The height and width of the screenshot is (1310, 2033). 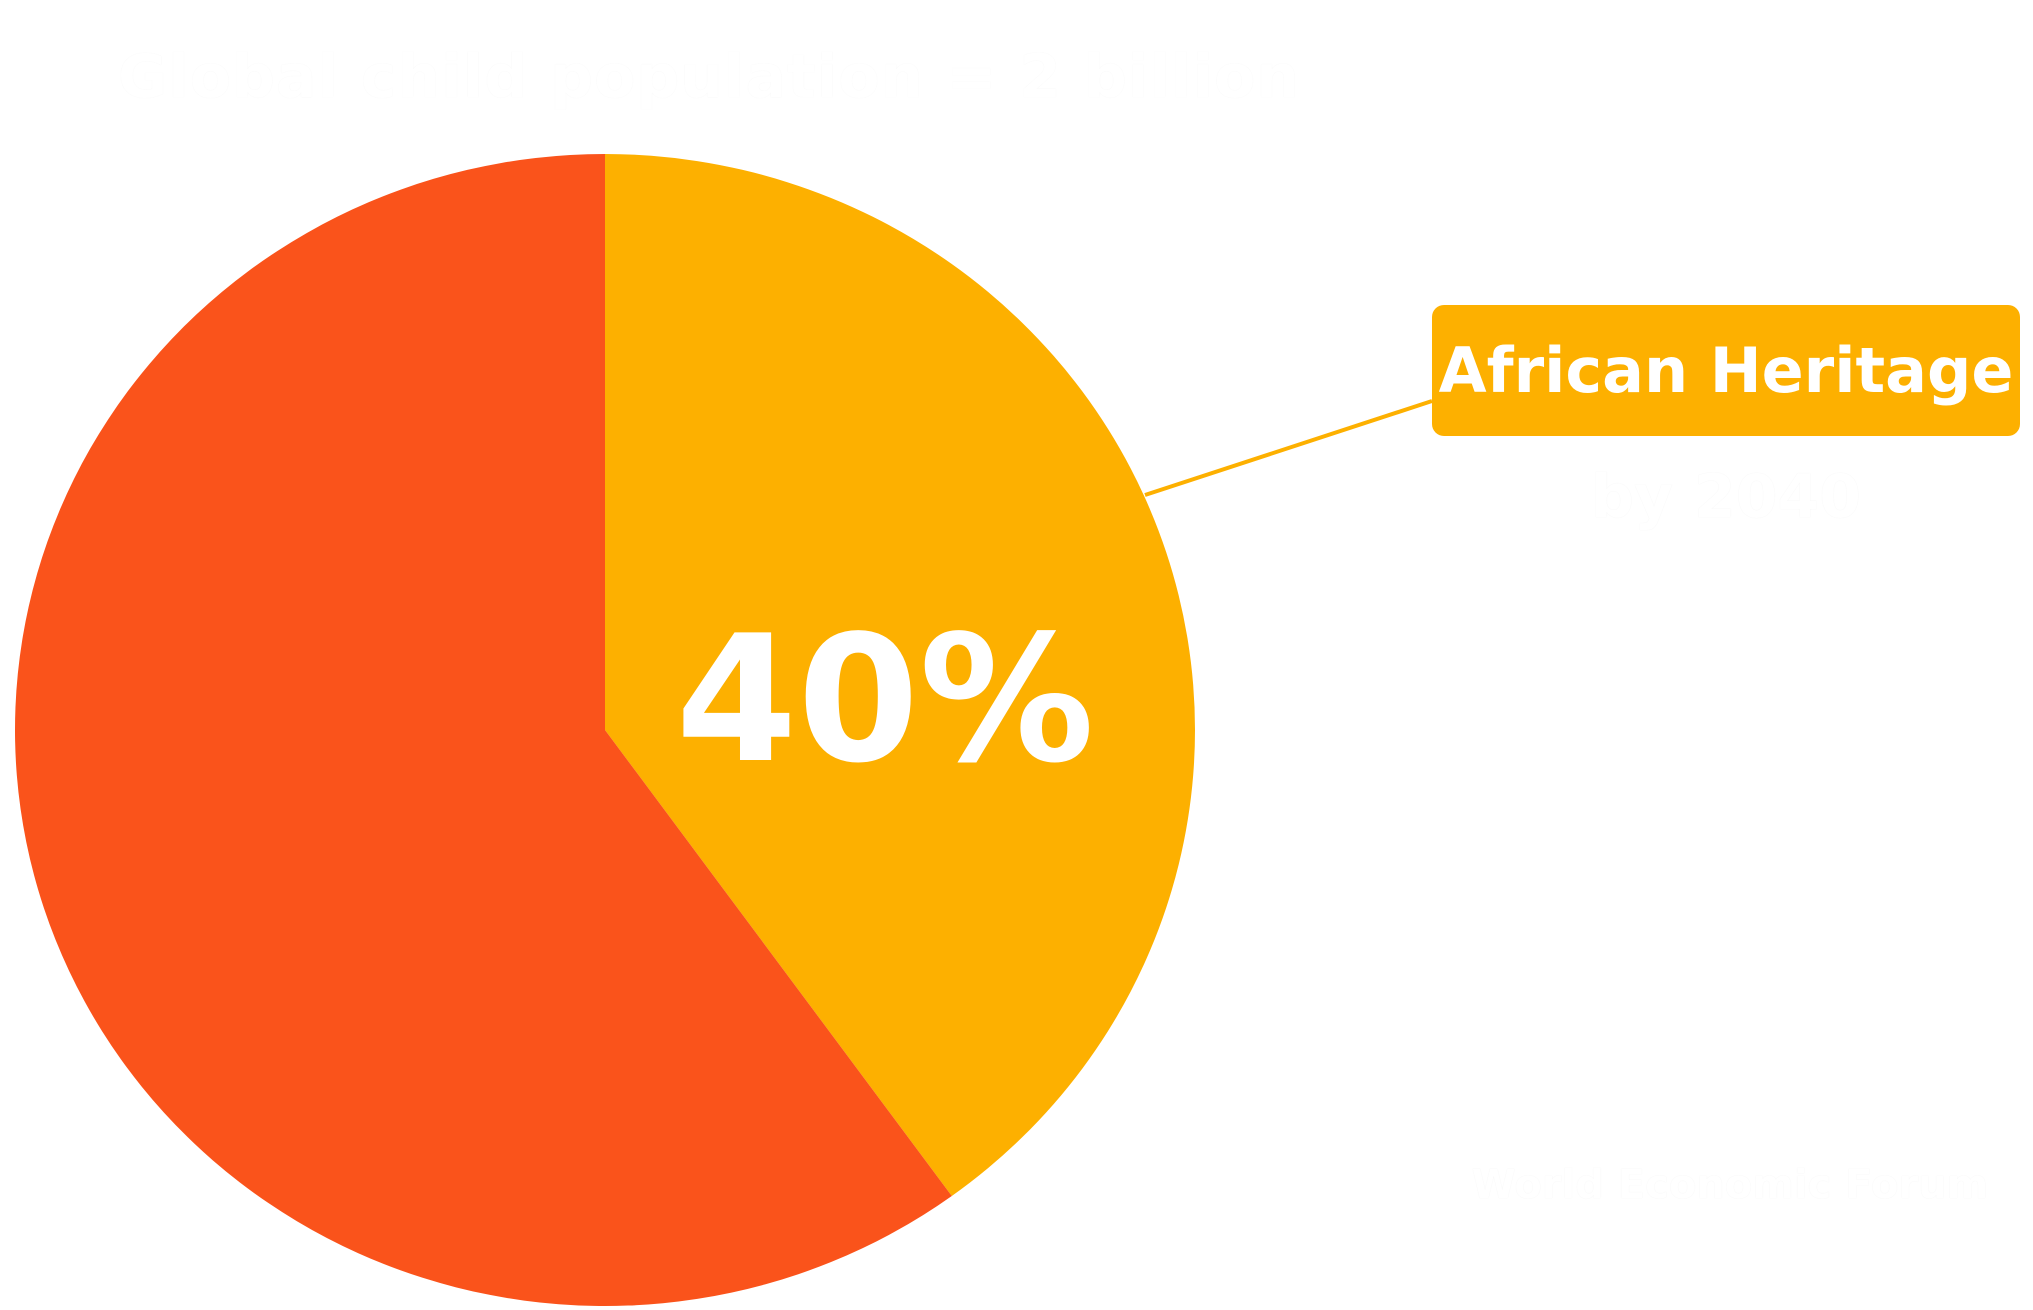 I want to click on slice-label-box: African Heritage, so click(x=1726, y=370).